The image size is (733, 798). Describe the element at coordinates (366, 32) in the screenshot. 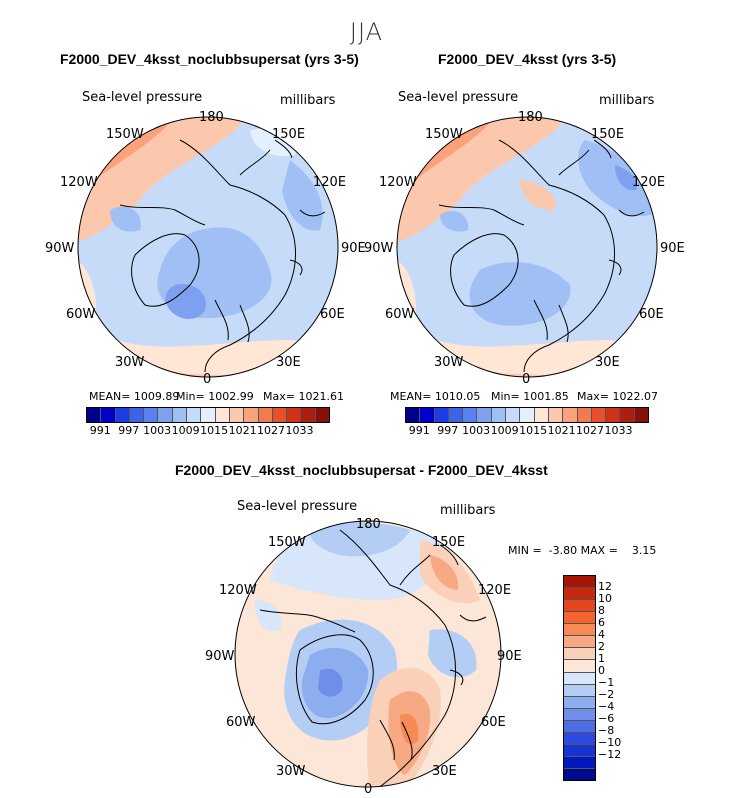

I see `season-title: JJA` at that location.